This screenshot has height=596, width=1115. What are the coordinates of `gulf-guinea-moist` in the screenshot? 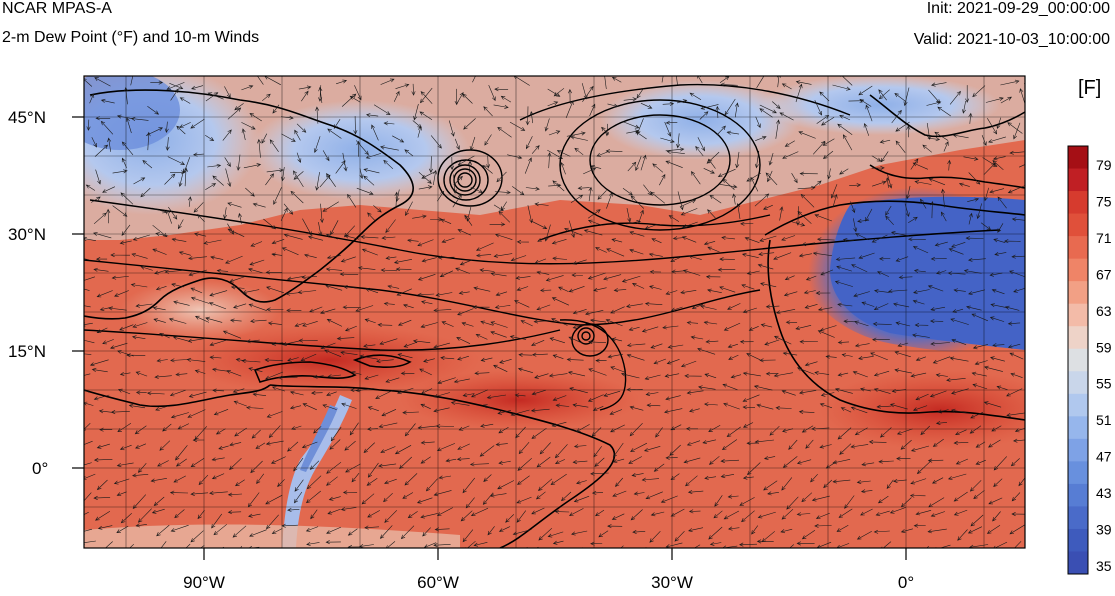 It's located at (922, 410).